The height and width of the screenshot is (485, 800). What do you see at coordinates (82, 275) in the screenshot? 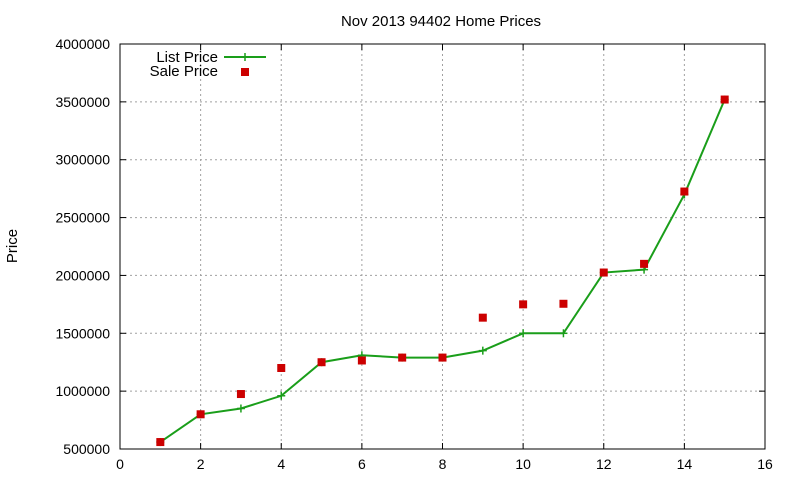
I see `y-tick-label: 2000000` at bounding box center [82, 275].